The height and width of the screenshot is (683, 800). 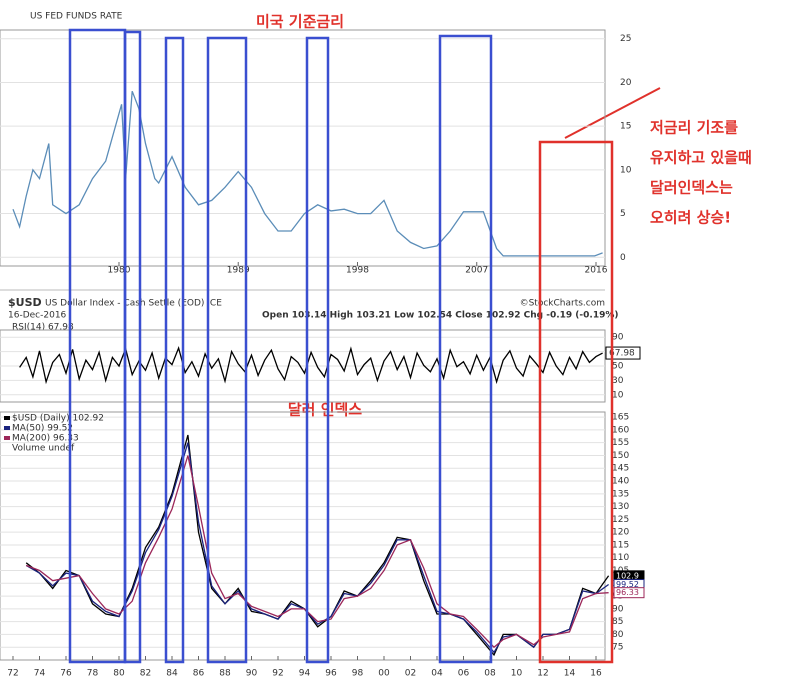 I want to click on y-tick-label: 150, so click(x=620, y=456).